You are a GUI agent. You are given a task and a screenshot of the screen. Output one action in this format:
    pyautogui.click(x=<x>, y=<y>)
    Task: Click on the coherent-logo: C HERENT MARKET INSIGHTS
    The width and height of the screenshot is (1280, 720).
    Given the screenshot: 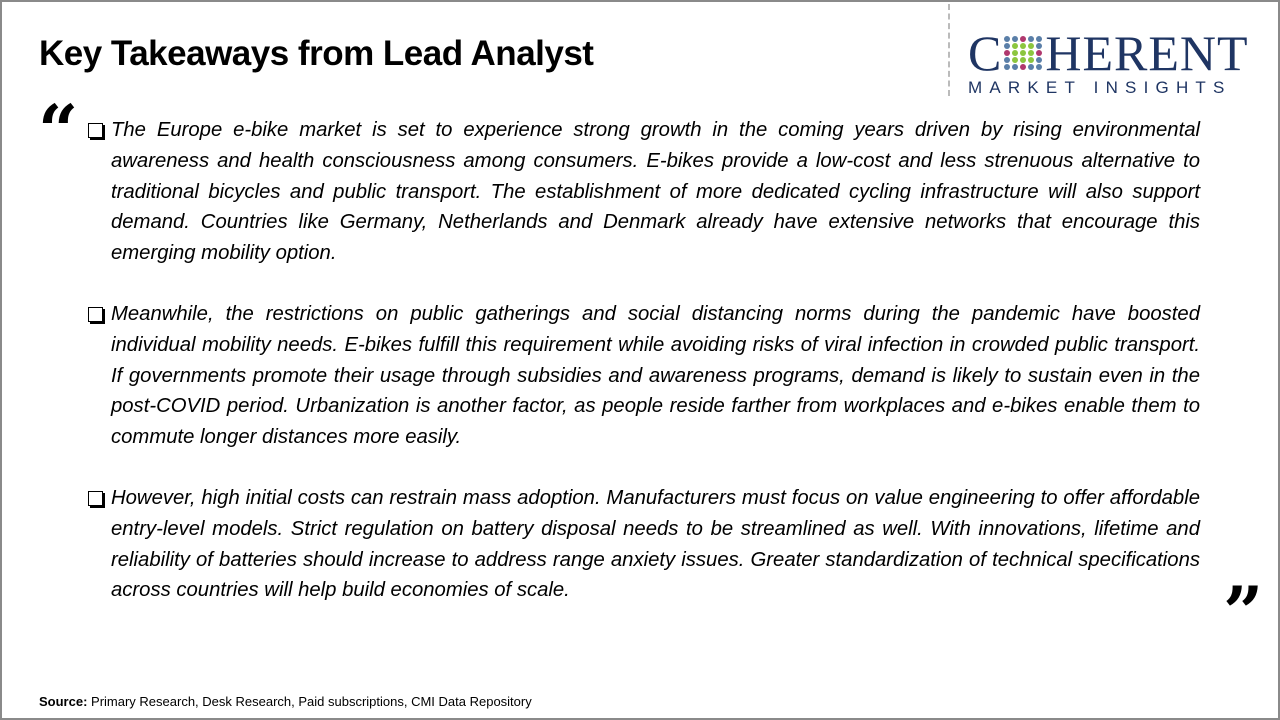 What is the action you would take?
    pyautogui.click(x=1114, y=61)
    